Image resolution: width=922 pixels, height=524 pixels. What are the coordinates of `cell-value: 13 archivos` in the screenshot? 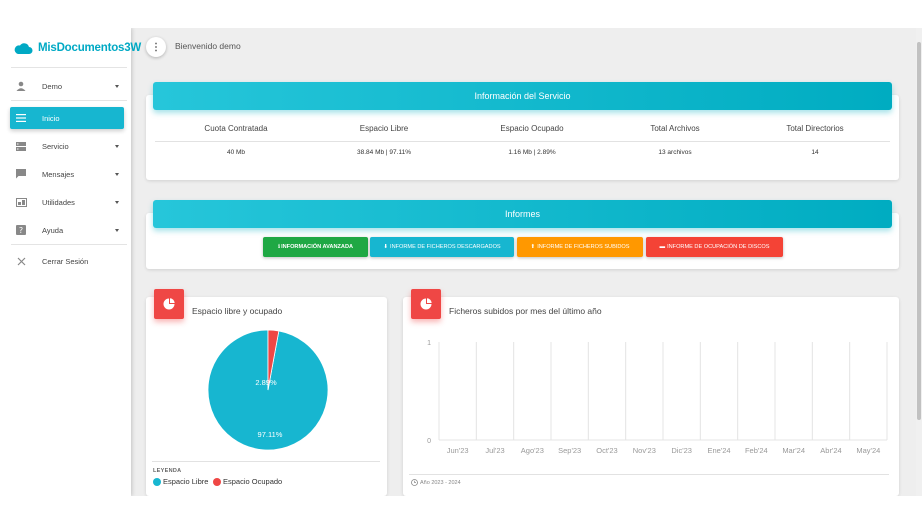 It's located at (675, 152).